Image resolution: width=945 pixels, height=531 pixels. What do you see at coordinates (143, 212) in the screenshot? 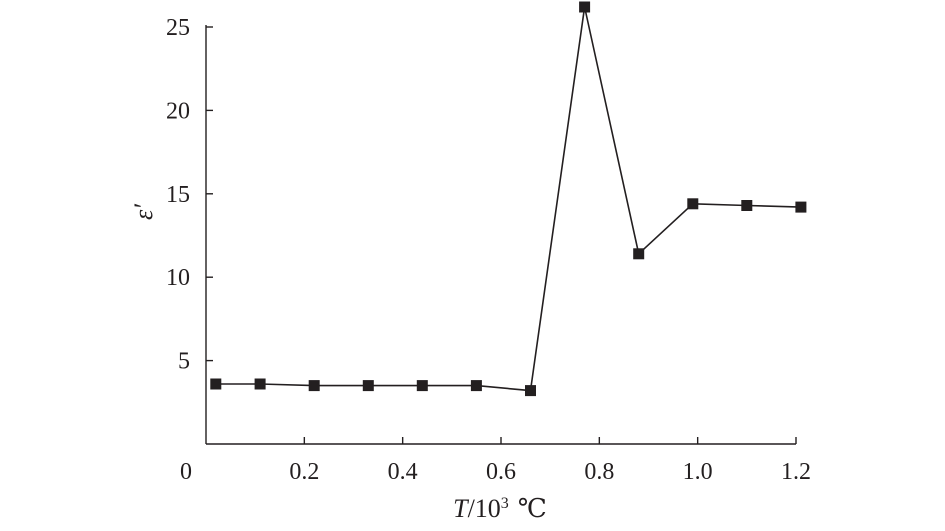
I see `y-axis-title: ε′` at bounding box center [143, 212].